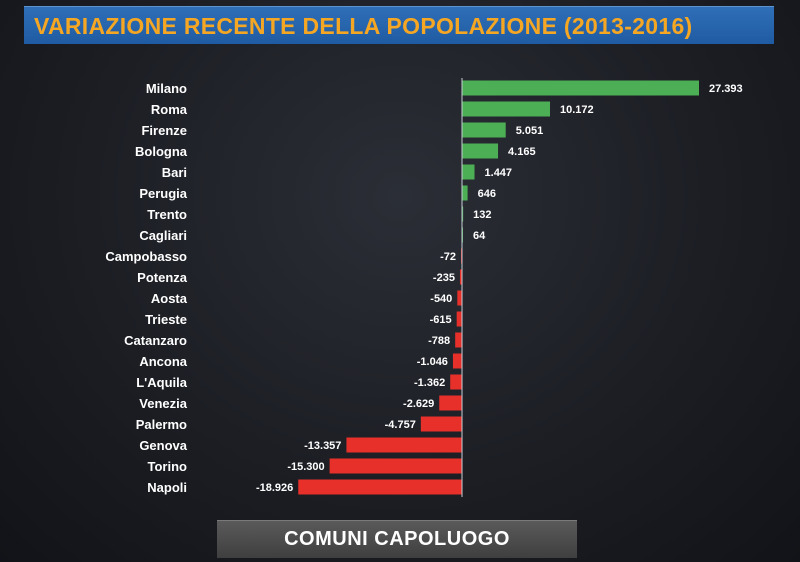 The width and height of the screenshot is (800, 562). I want to click on value-label-potenza: -235, so click(444, 278).